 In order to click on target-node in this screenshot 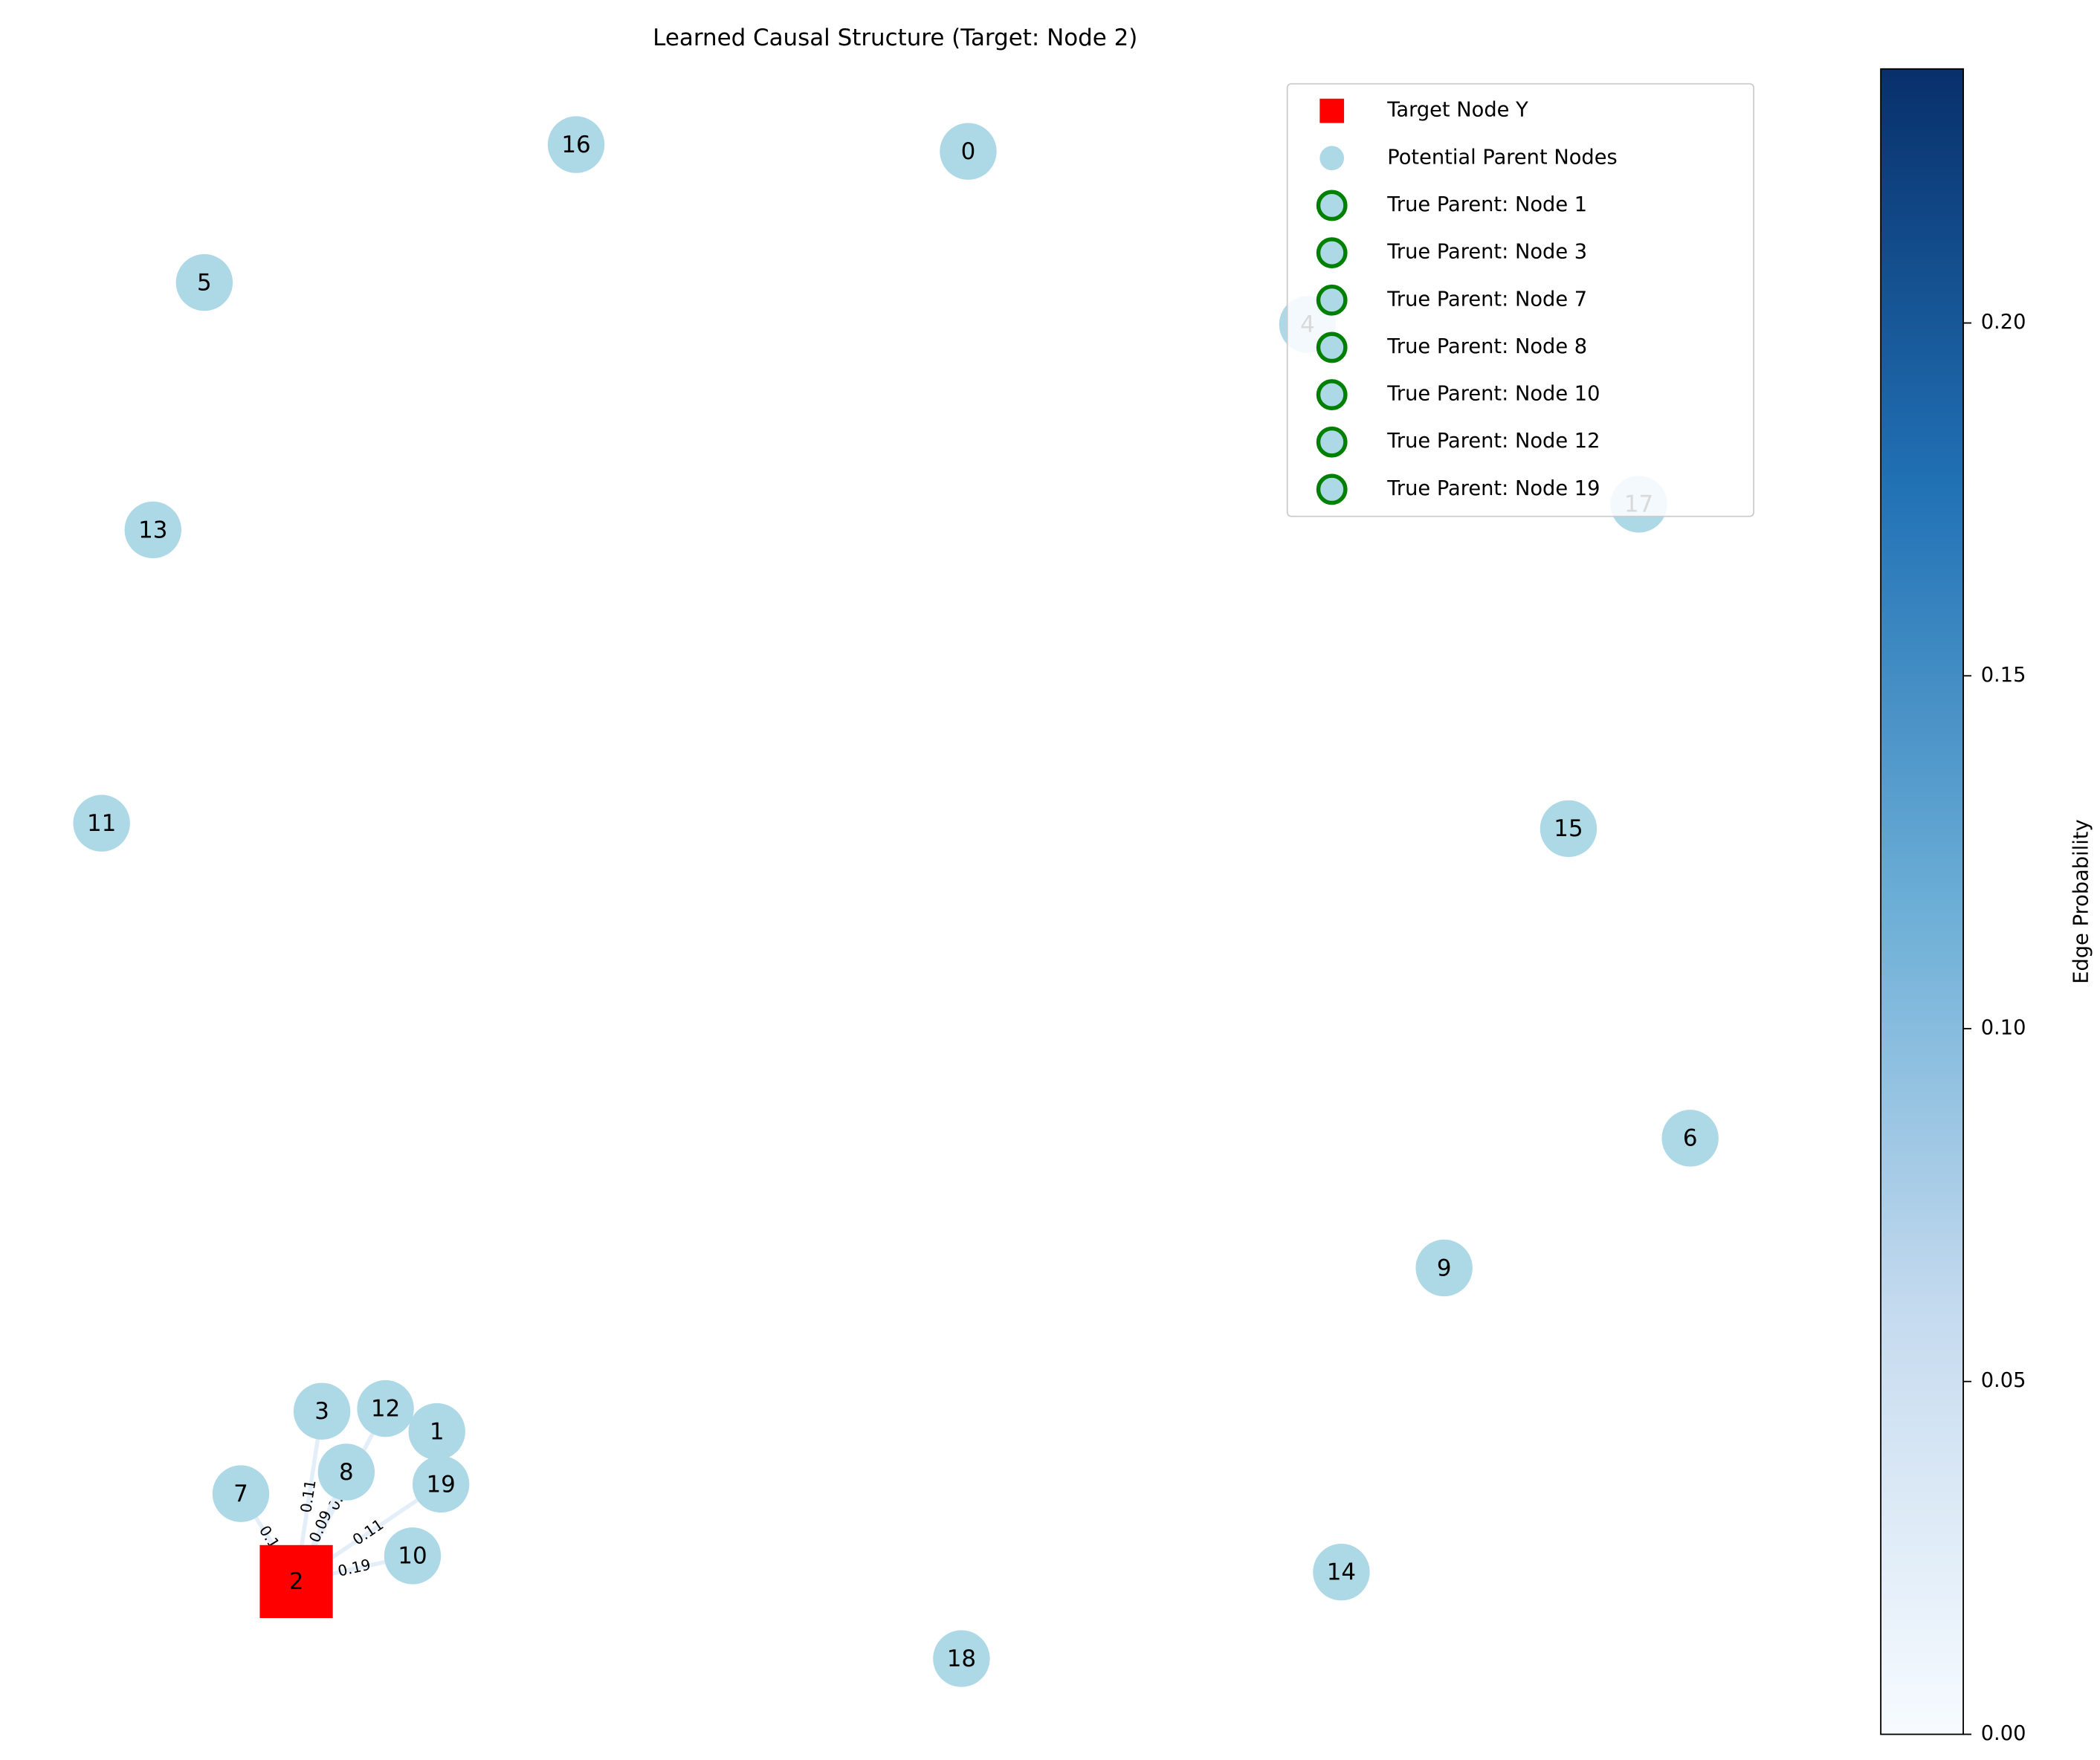, I will do `click(296, 1581)`.